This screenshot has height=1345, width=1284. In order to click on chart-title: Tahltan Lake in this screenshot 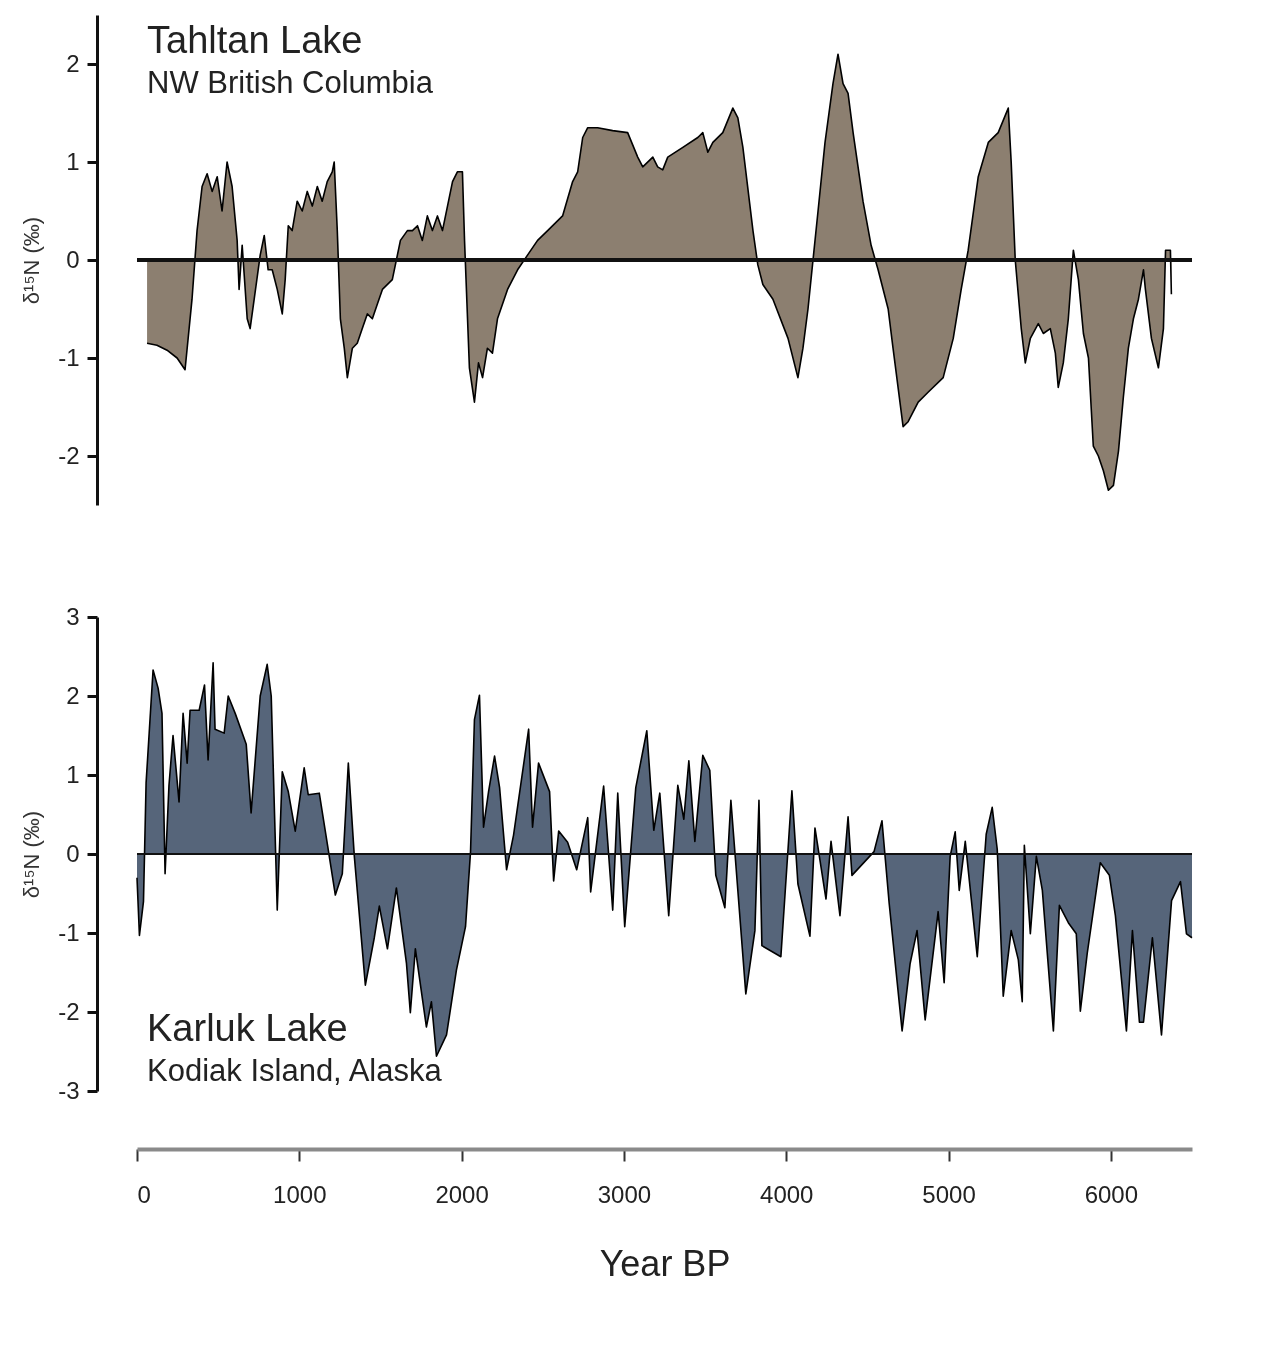, I will do `click(255, 40)`.